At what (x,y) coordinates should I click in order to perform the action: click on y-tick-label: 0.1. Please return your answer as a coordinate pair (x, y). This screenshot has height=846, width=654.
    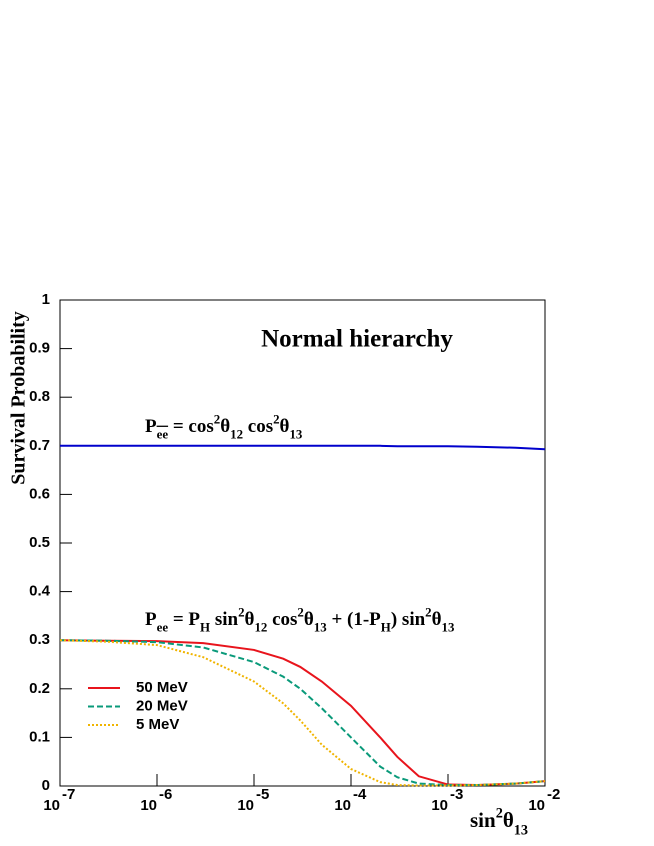
    Looking at the image, I should click on (39, 736).